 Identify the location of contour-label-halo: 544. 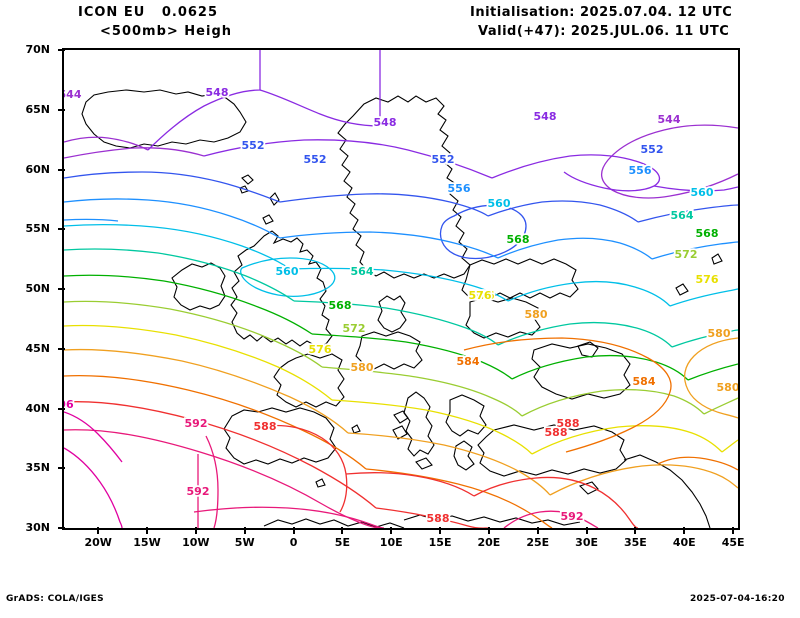
(669, 119).